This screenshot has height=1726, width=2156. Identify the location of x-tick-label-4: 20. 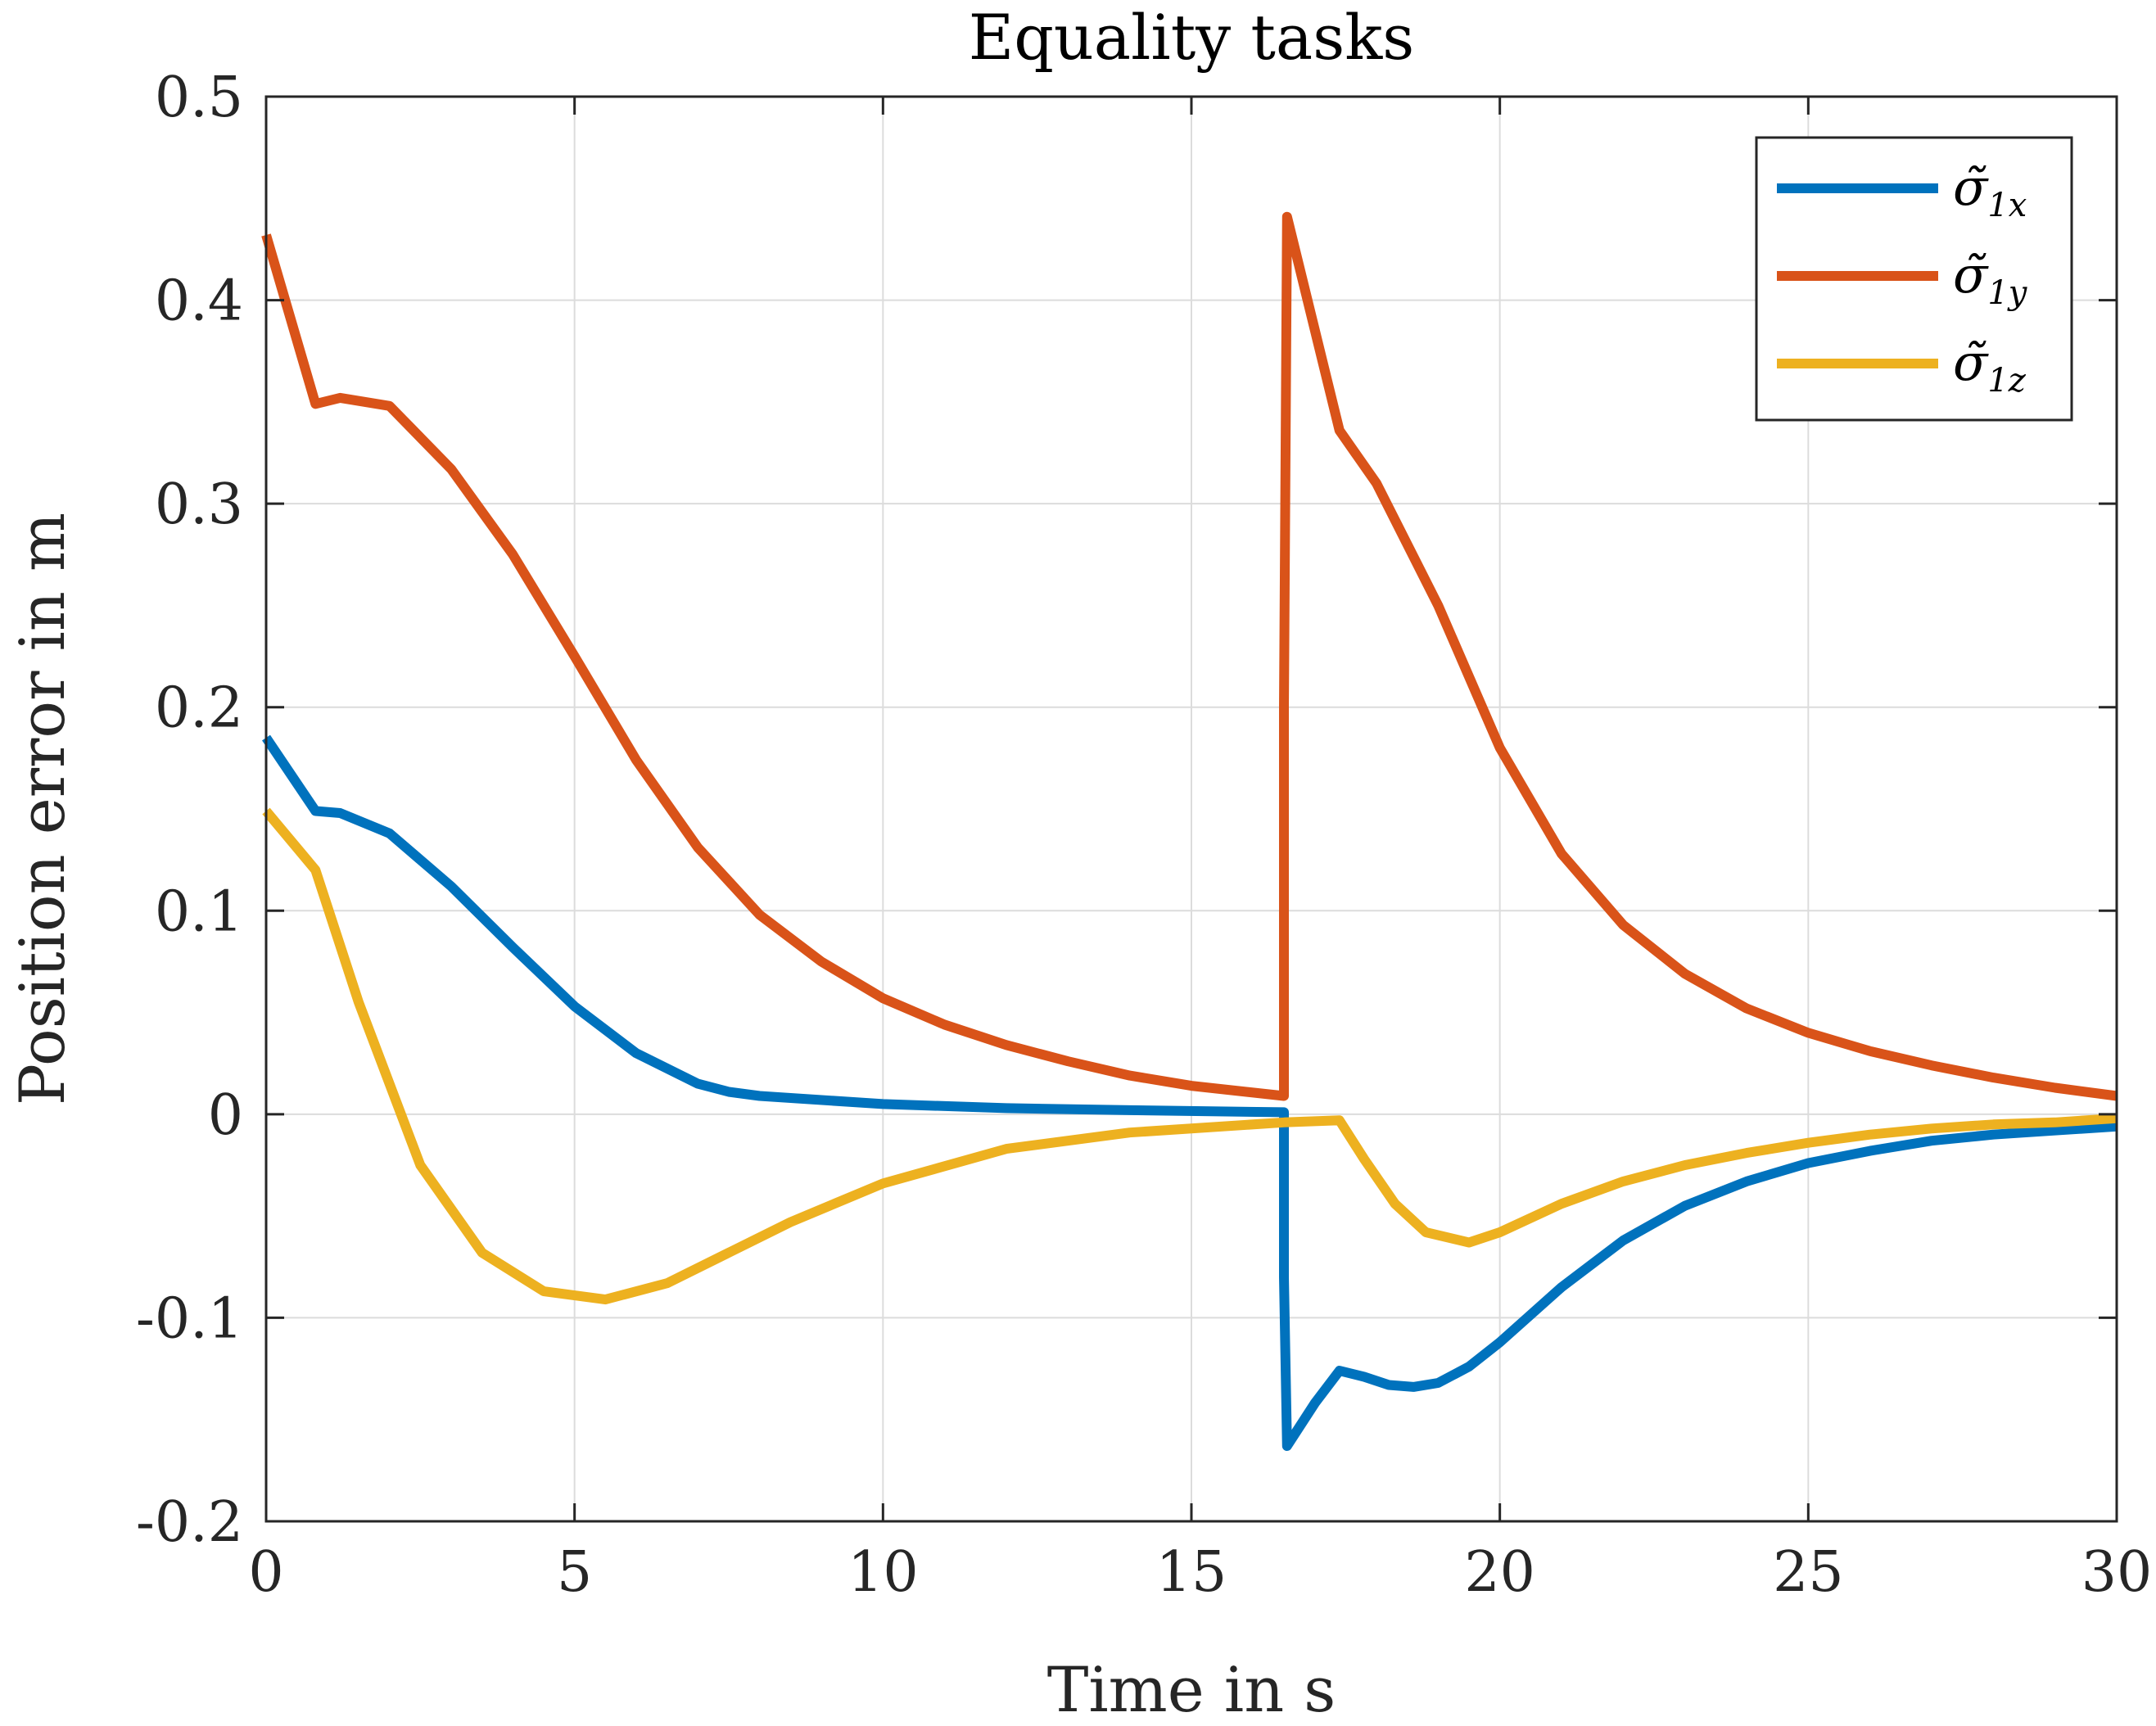
(1499, 1572).